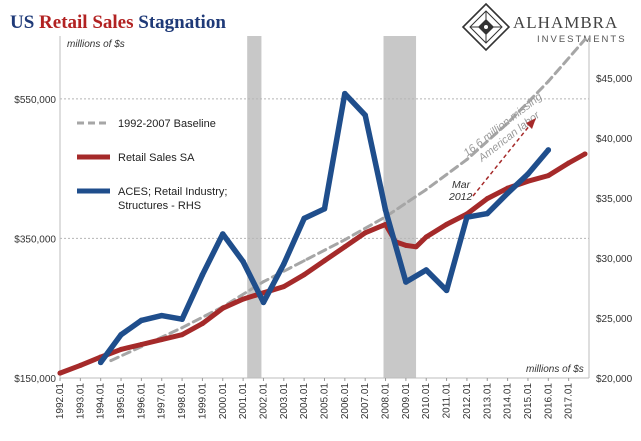 The height and width of the screenshot is (441, 641). Describe the element at coordinates (24, 22) in the screenshot. I see `title-part-1: US` at that location.